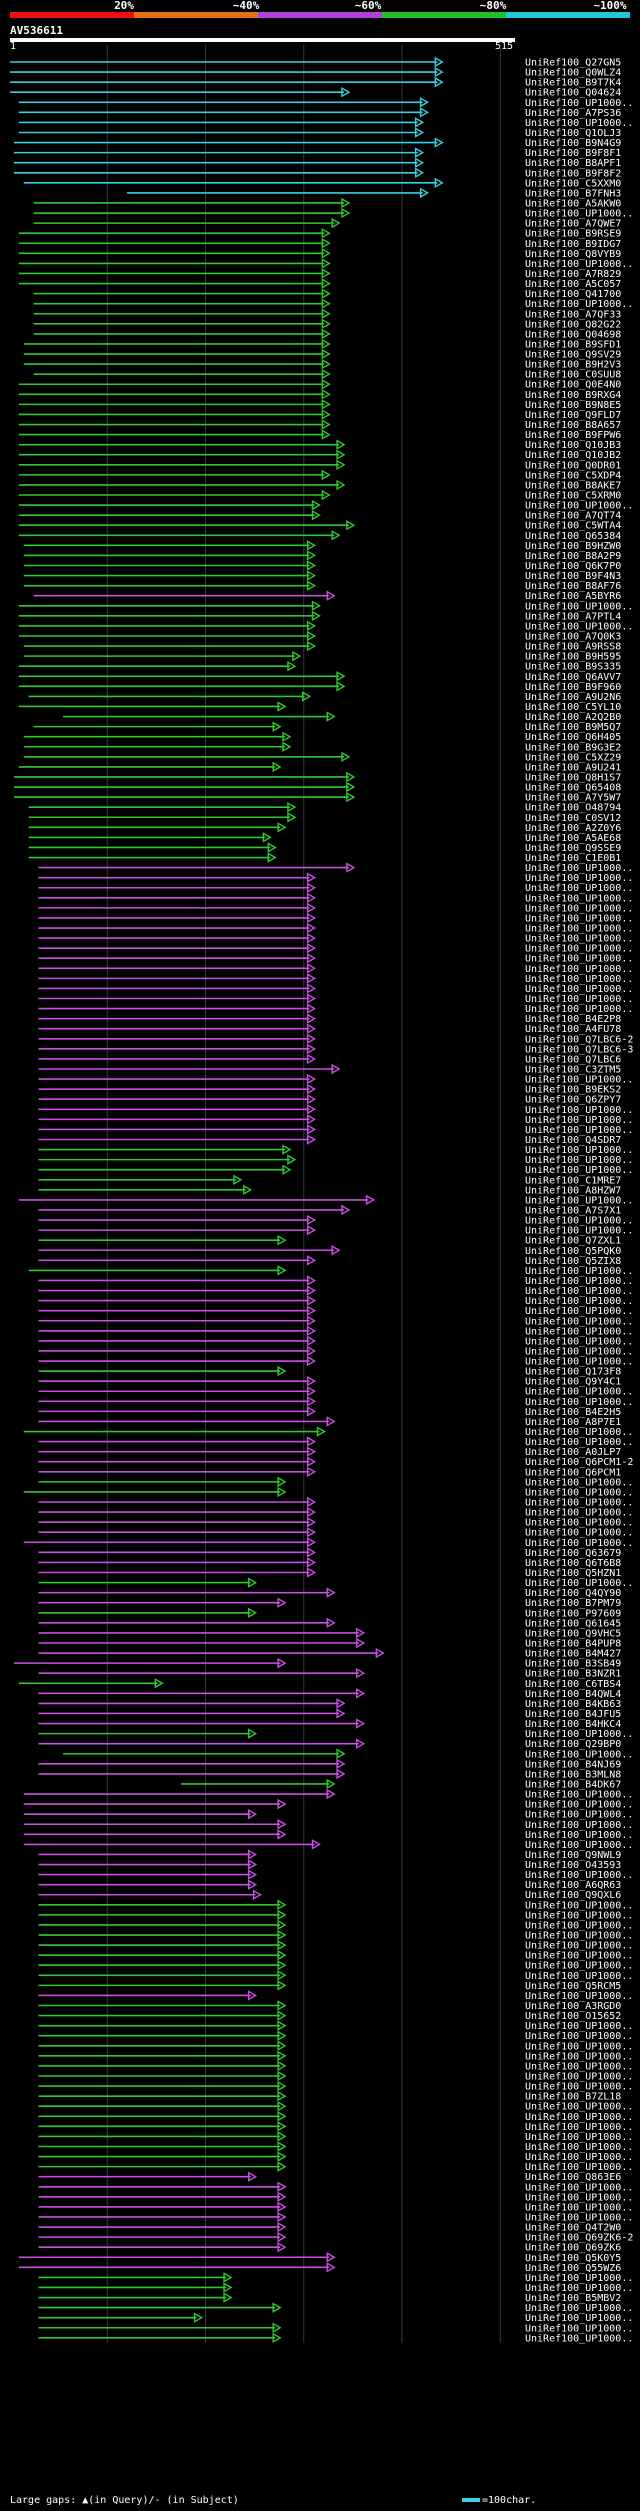 Image resolution: width=640 pixels, height=2511 pixels. What do you see at coordinates (573, 1241) in the screenshot?
I see `hit-label: UniRef100_Q7ZXL1` at bounding box center [573, 1241].